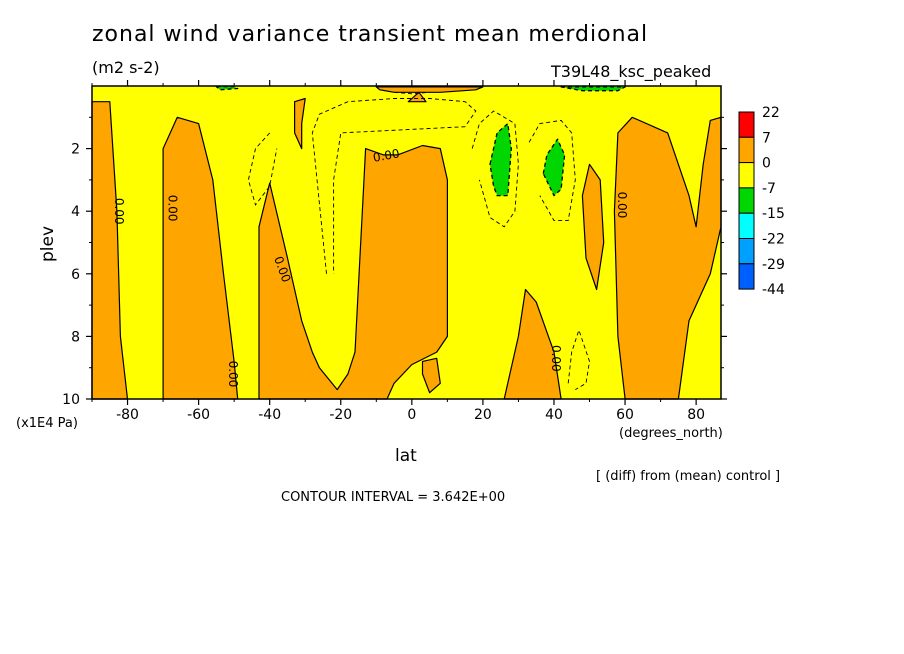  What do you see at coordinates (233, 374) in the screenshot?
I see `contour-label-2: 0.00` at bounding box center [233, 374].